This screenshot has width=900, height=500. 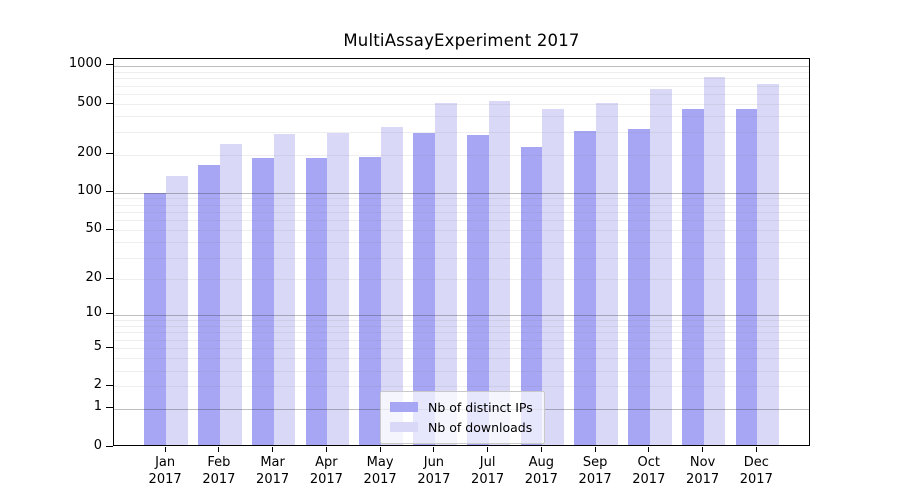 What do you see at coordinates (97, 445) in the screenshot?
I see `y-tick-label-0: 0` at bounding box center [97, 445].